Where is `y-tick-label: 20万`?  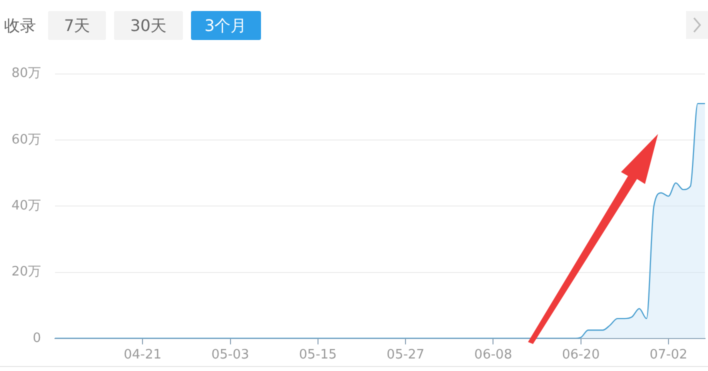 y-tick-label: 20万 is located at coordinates (26, 272).